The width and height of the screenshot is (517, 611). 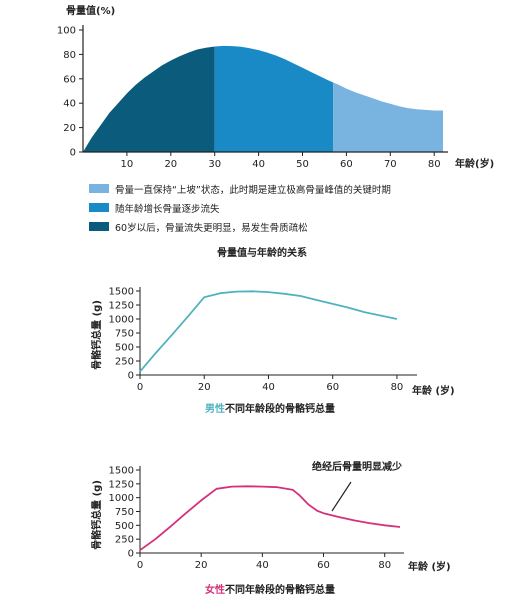 I want to click on y-tick-label: 80, so click(x=69, y=55).